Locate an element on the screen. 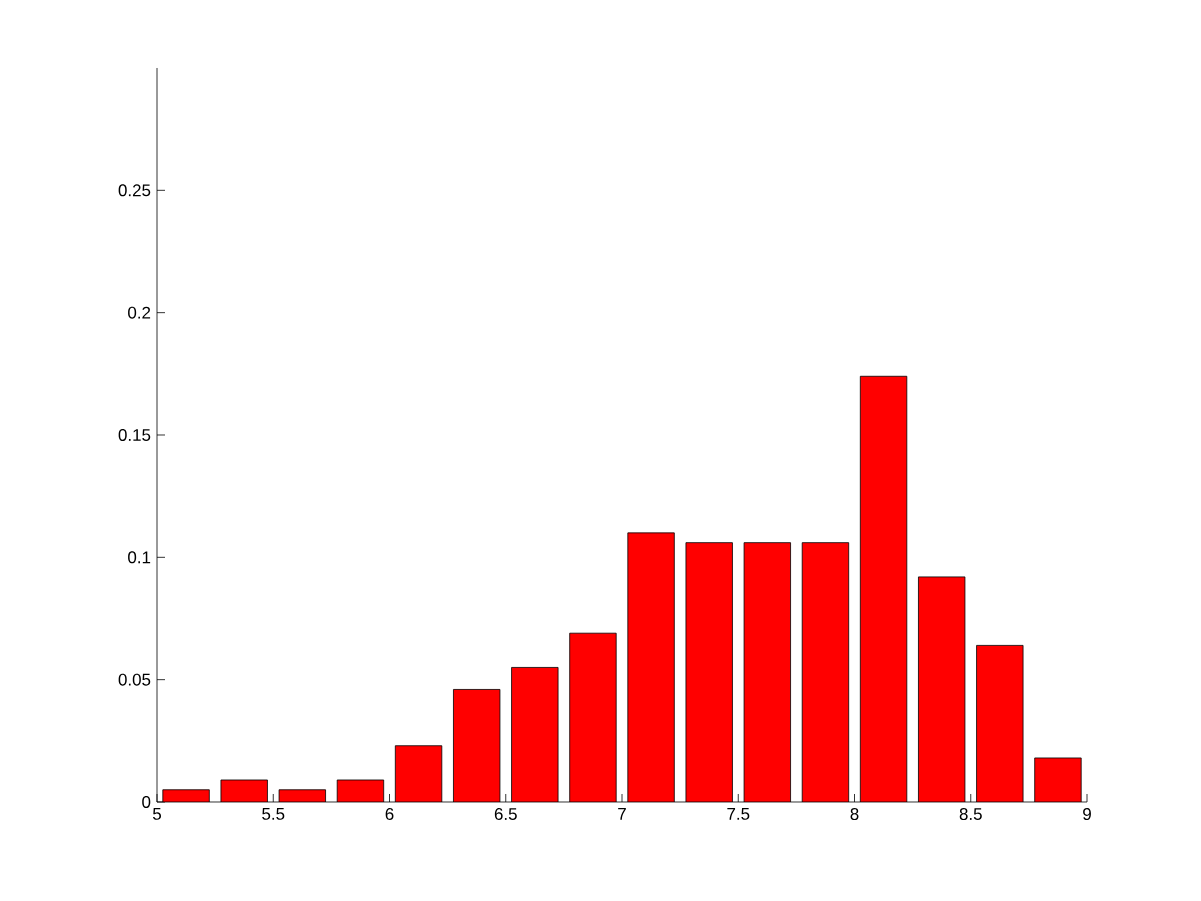 This screenshot has width=1201, height=901. y-tick-label: 0.25 is located at coordinates (134, 190).